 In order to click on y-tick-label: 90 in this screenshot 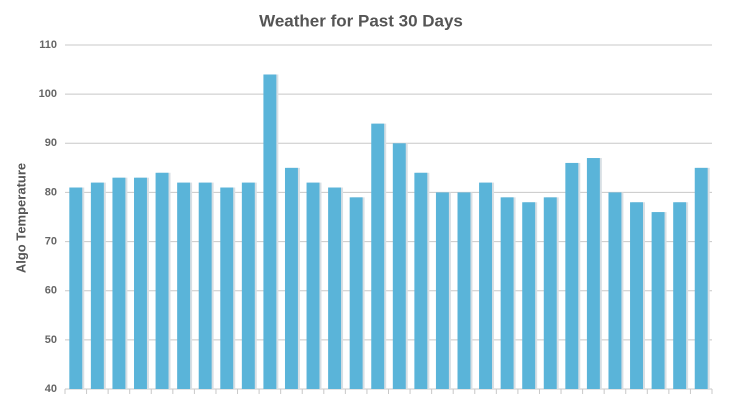, I will do `click(51, 143)`.